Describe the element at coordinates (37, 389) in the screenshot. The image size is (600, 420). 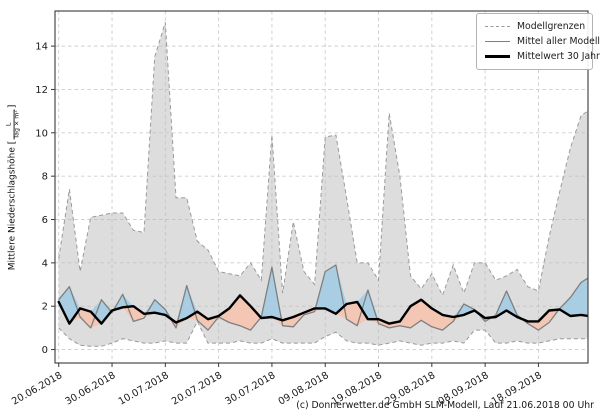
I see `x-tick-label: 20.06.2018` at that location.